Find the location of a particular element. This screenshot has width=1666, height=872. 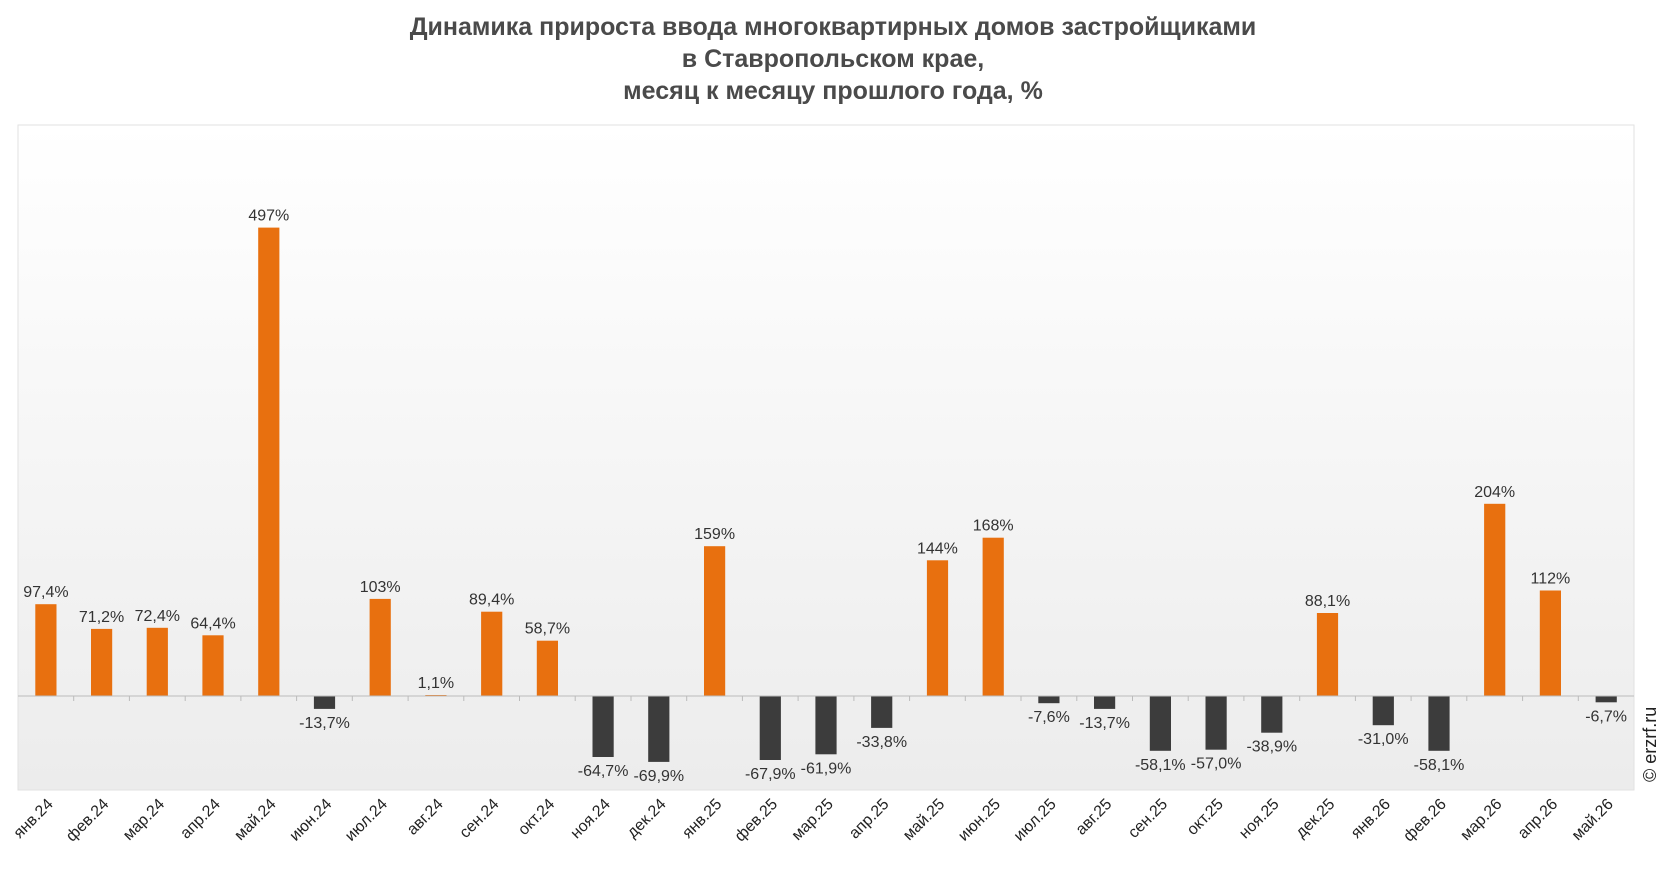

x-tick-label-май.25: май.25 is located at coordinates (924, 820).